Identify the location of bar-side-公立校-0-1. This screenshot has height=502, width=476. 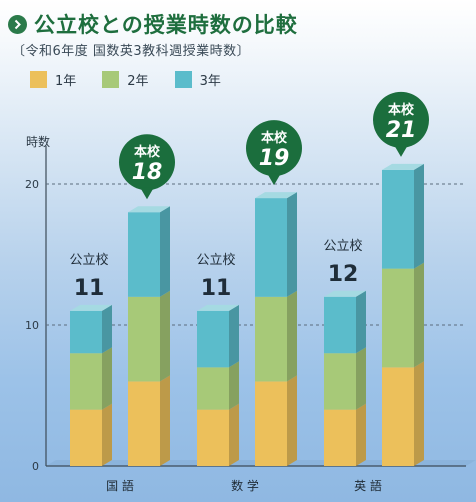
(107, 378).